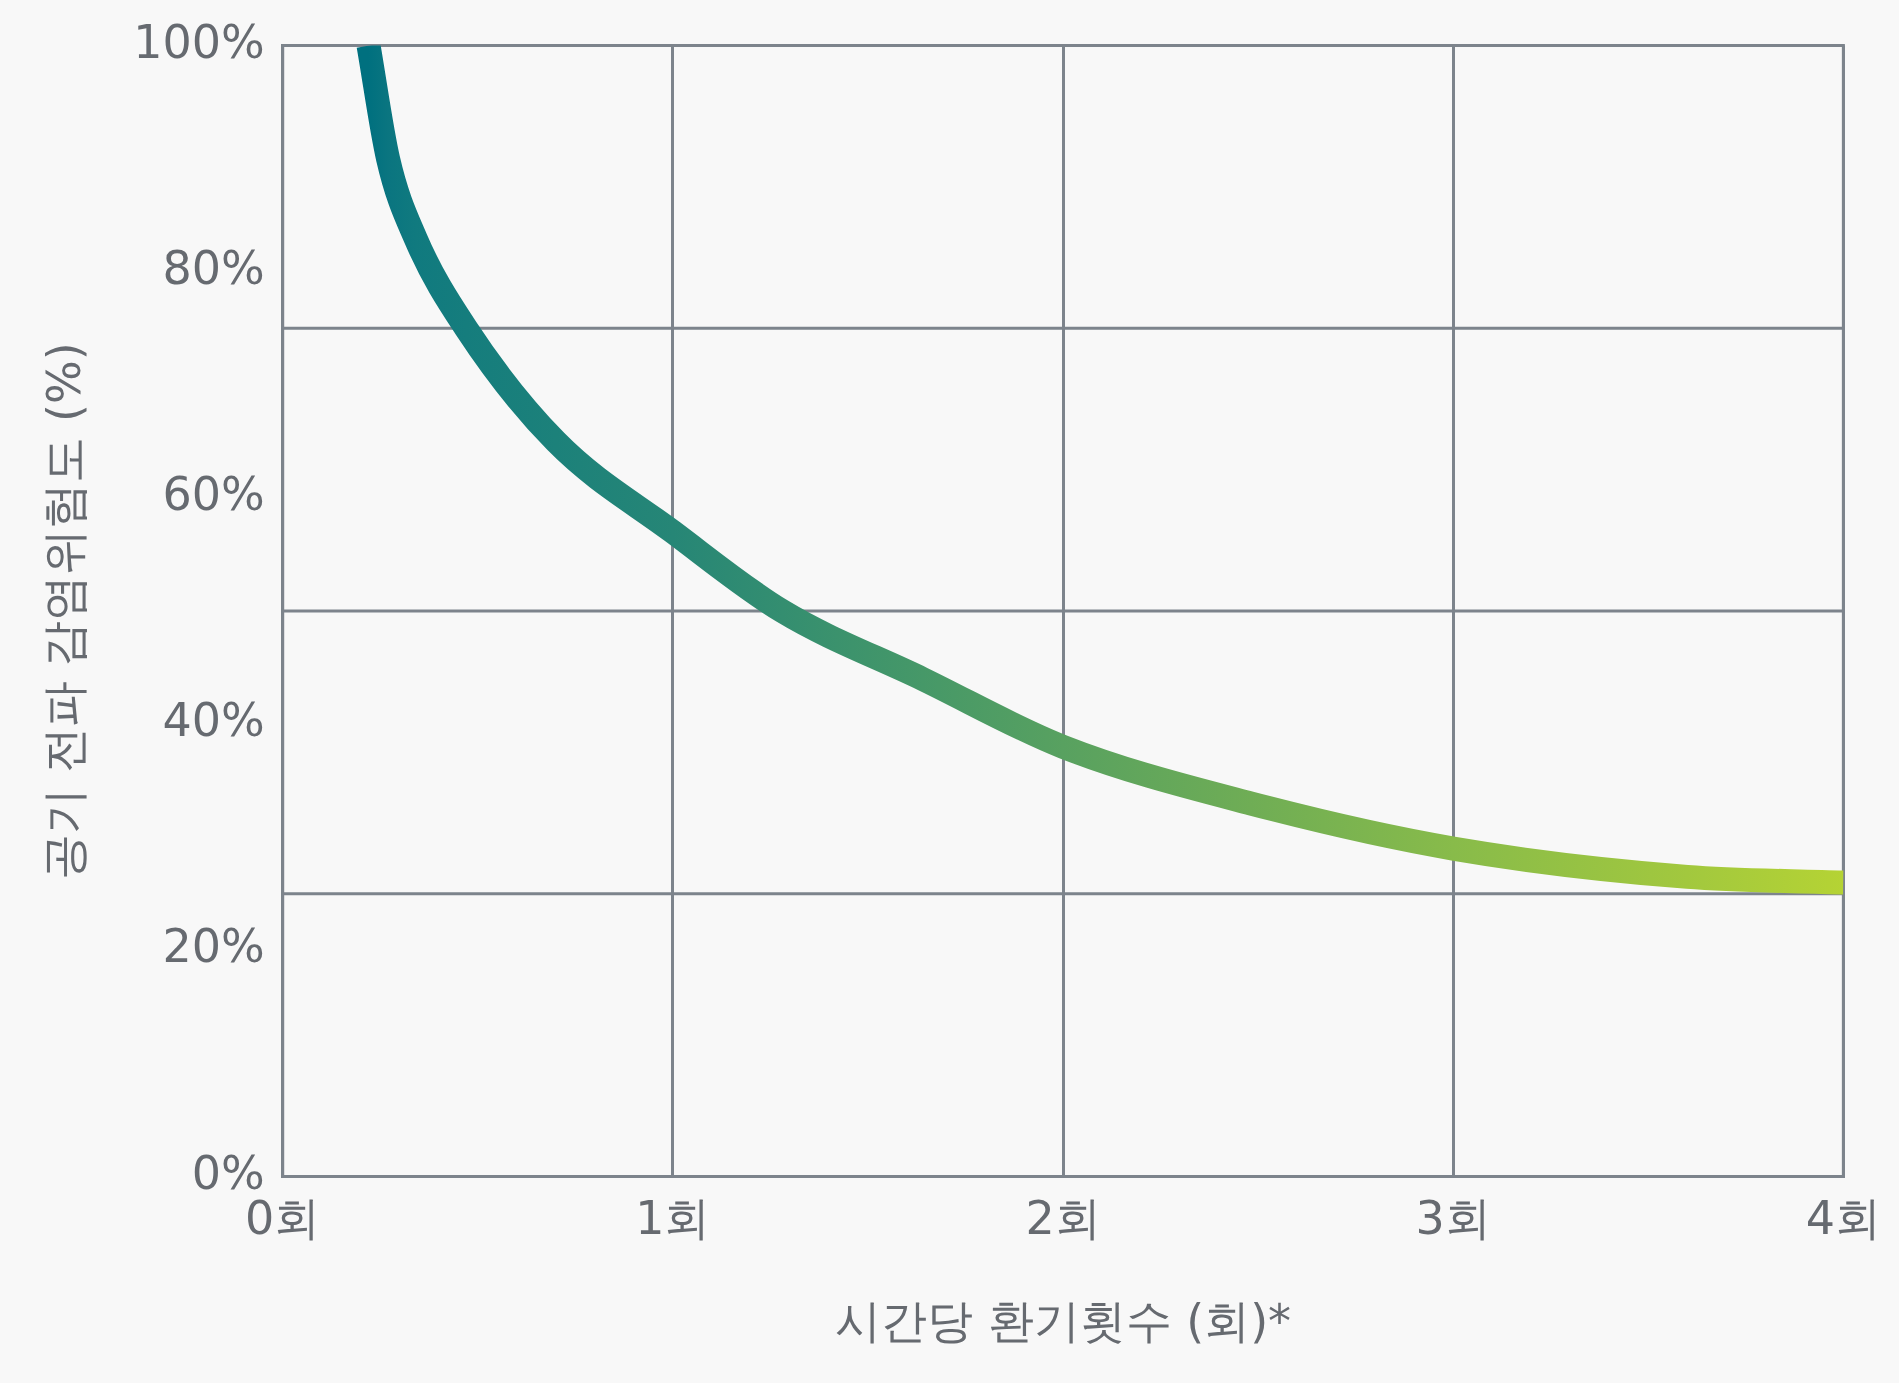 The width and height of the screenshot is (1899, 1383). I want to click on y-axis-title: 공기 전파 감염위험도 (%), so click(63, 611).